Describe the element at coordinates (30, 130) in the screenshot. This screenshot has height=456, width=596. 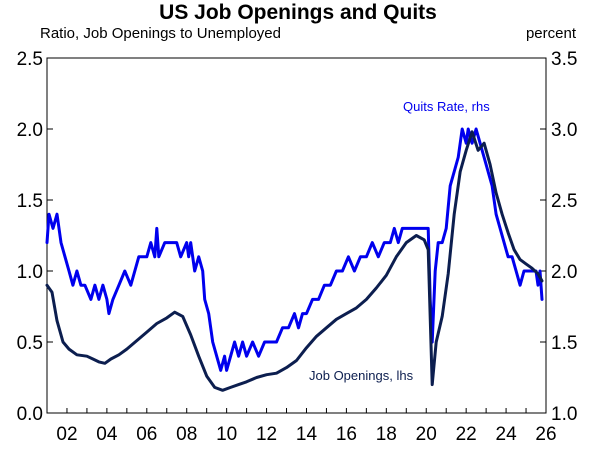
I see `left-tick-label: 2.0` at that location.